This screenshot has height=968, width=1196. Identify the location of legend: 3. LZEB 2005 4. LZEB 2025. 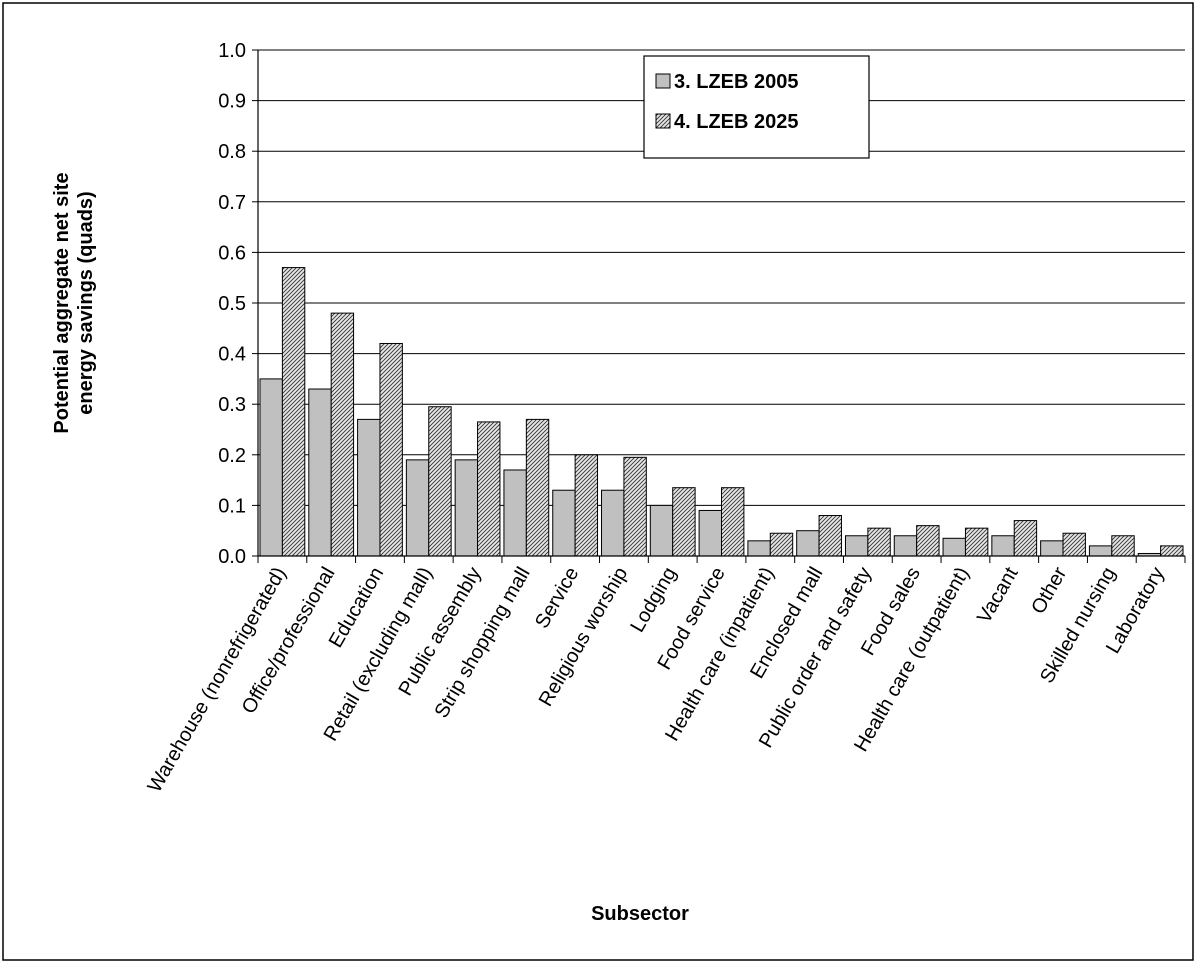
(756, 107).